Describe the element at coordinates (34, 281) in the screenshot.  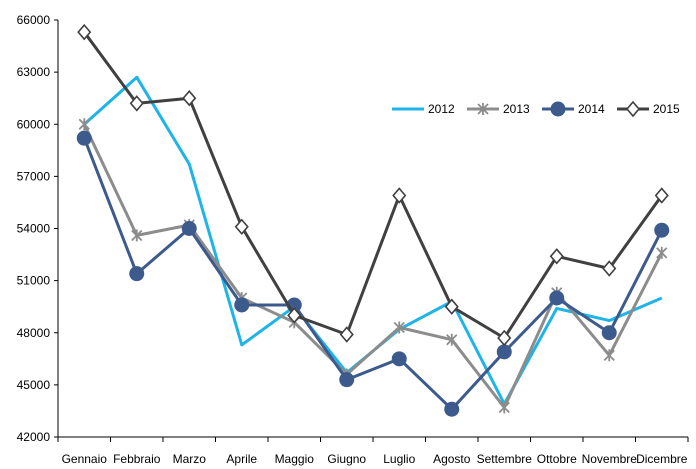
I see `y-tick-label: 51000` at that location.